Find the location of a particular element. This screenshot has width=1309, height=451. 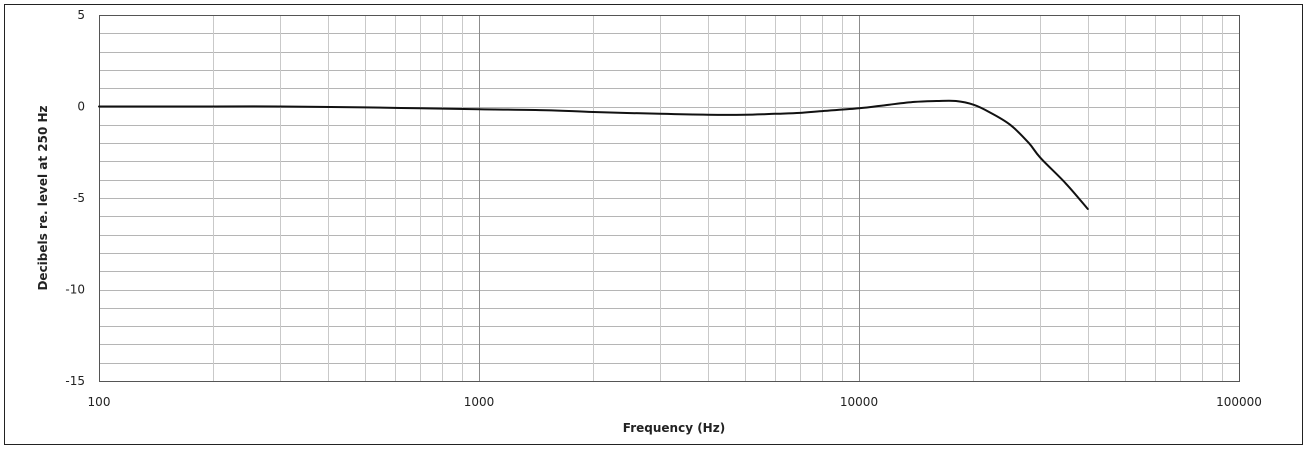

x-tick-label: 1000 is located at coordinates (479, 402).